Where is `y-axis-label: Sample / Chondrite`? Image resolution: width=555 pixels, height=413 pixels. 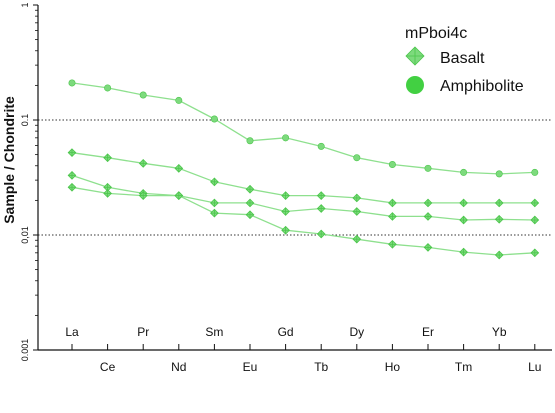
y-axis-label: Sample / Chondrite is located at coordinates (9, 160).